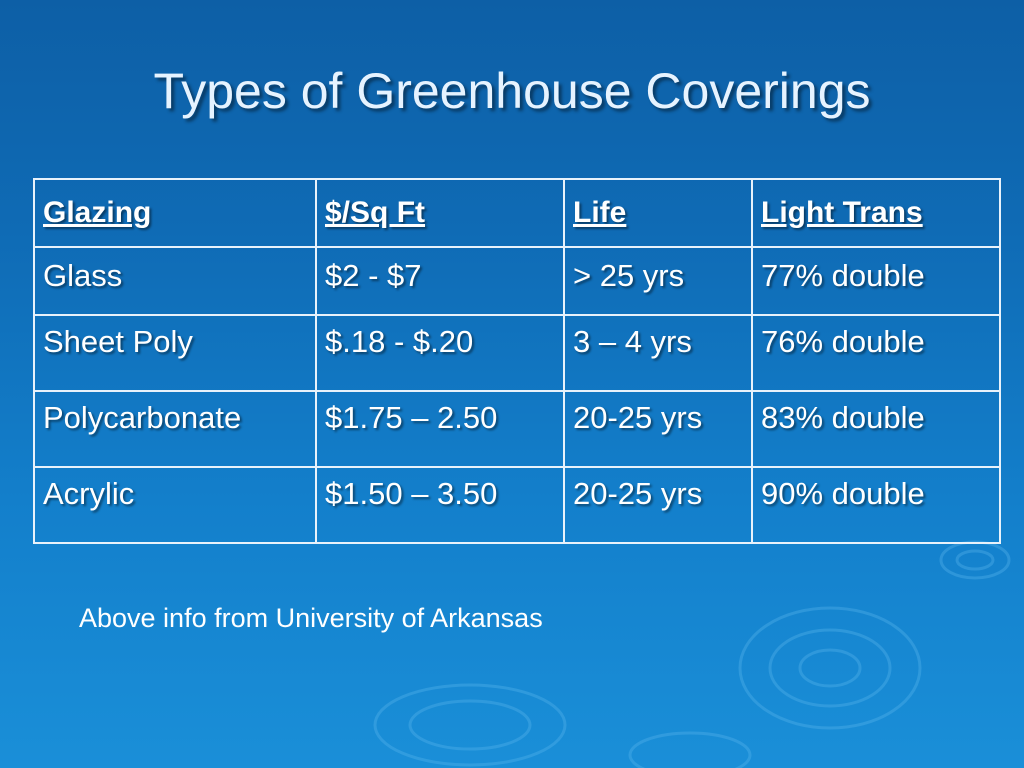 Image resolution: width=1024 pixels, height=768 pixels. I want to click on cell-cost: $1.75 – 2.50, so click(440, 429).